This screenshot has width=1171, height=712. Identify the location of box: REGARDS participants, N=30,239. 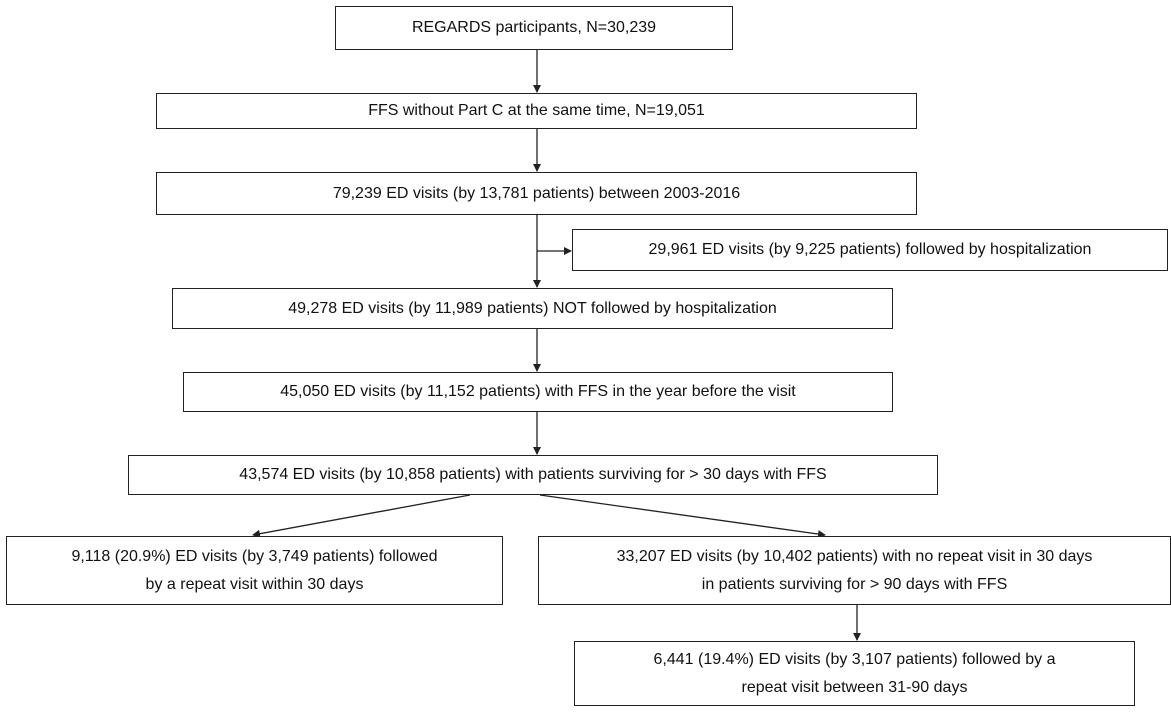
(534, 28).